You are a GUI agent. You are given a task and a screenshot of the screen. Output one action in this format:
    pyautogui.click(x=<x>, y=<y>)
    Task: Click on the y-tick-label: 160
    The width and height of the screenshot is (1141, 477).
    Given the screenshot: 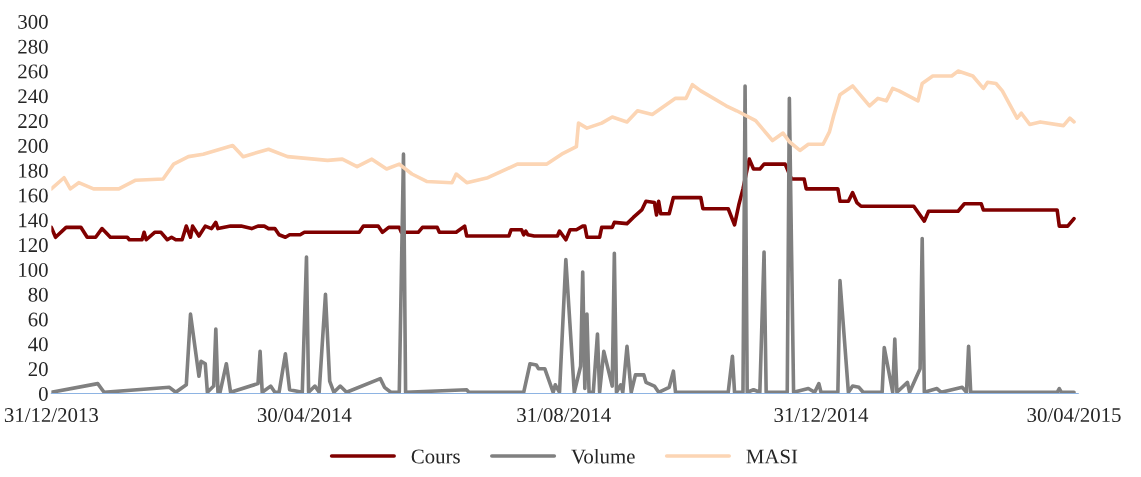 What is the action you would take?
    pyautogui.click(x=33, y=195)
    